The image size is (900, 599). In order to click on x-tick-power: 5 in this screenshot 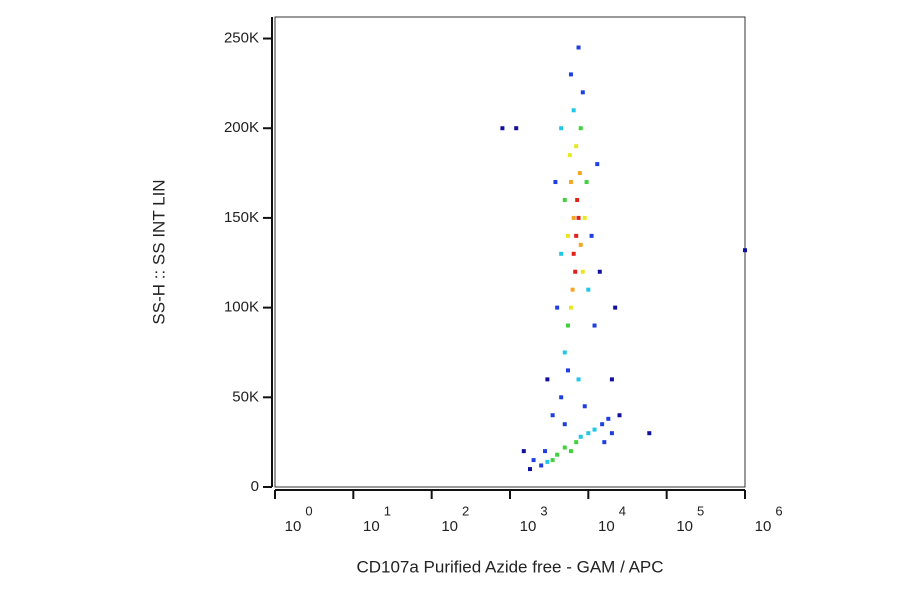, I will do `click(700, 510)`.